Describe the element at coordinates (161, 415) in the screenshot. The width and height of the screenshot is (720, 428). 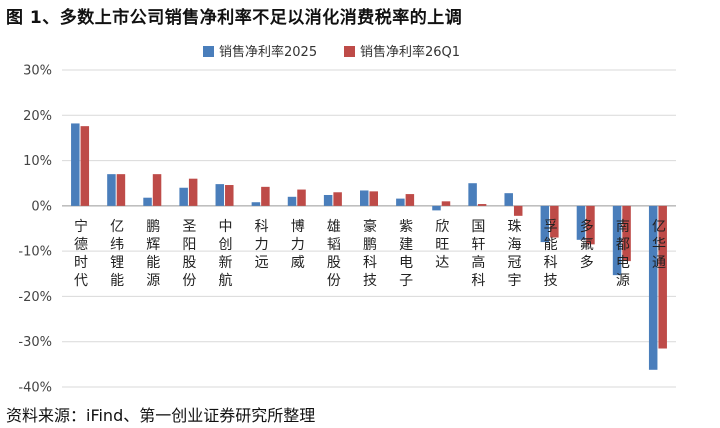
I see `source-note: 资料来源：iFind、第一创业证券研究所整理` at that location.